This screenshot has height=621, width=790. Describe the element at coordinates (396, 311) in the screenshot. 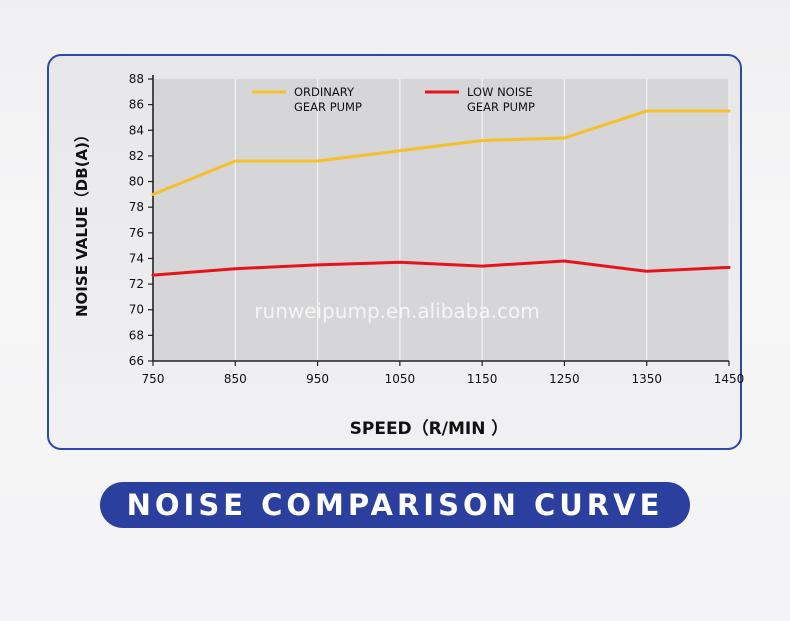

I see `watermark-text: runweipump.en.alibaba.com` at that location.